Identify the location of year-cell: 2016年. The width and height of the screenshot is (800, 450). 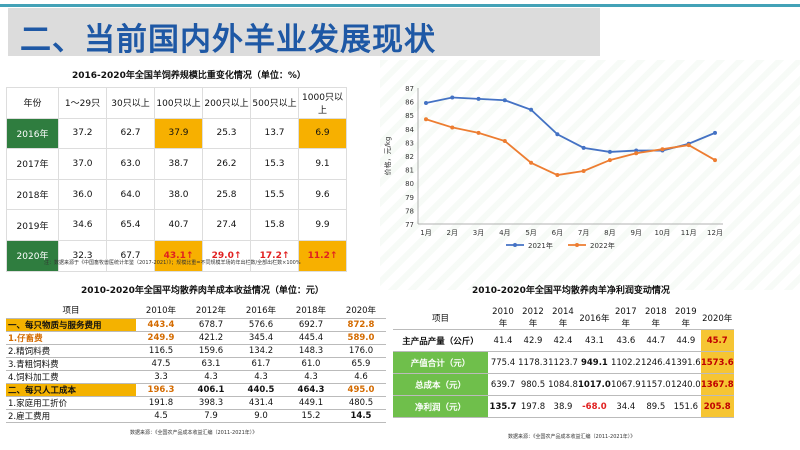
(32, 133).